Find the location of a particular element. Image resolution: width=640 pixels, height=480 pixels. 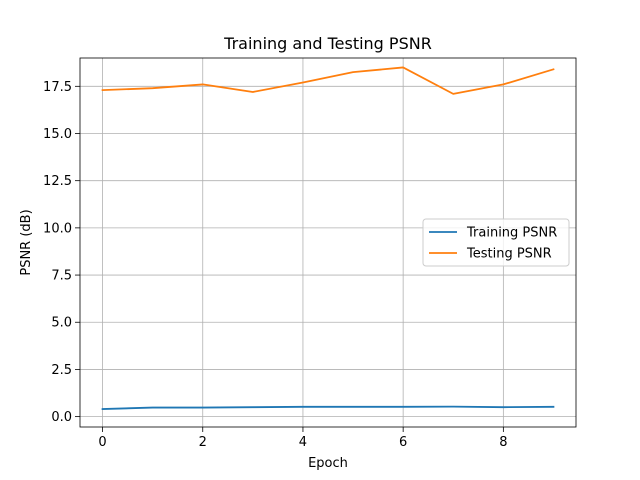

legend-label: Testing PSNR is located at coordinates (509, 254).